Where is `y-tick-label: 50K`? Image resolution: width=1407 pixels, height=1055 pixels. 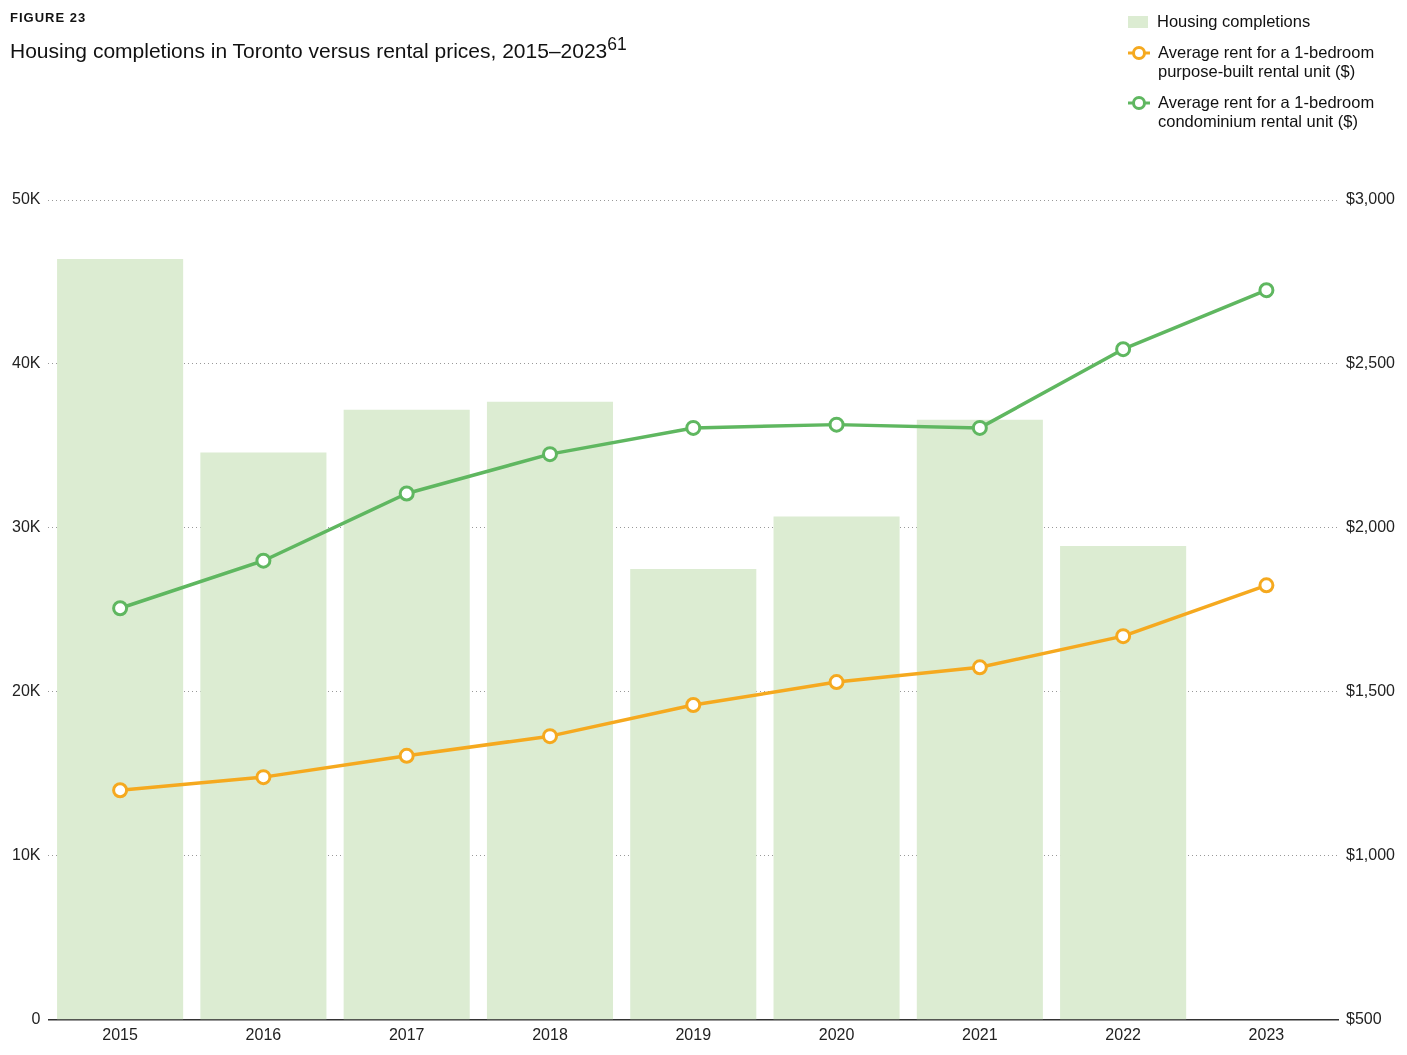 y-tick-label: 50K is located at coordinates (26, 199).